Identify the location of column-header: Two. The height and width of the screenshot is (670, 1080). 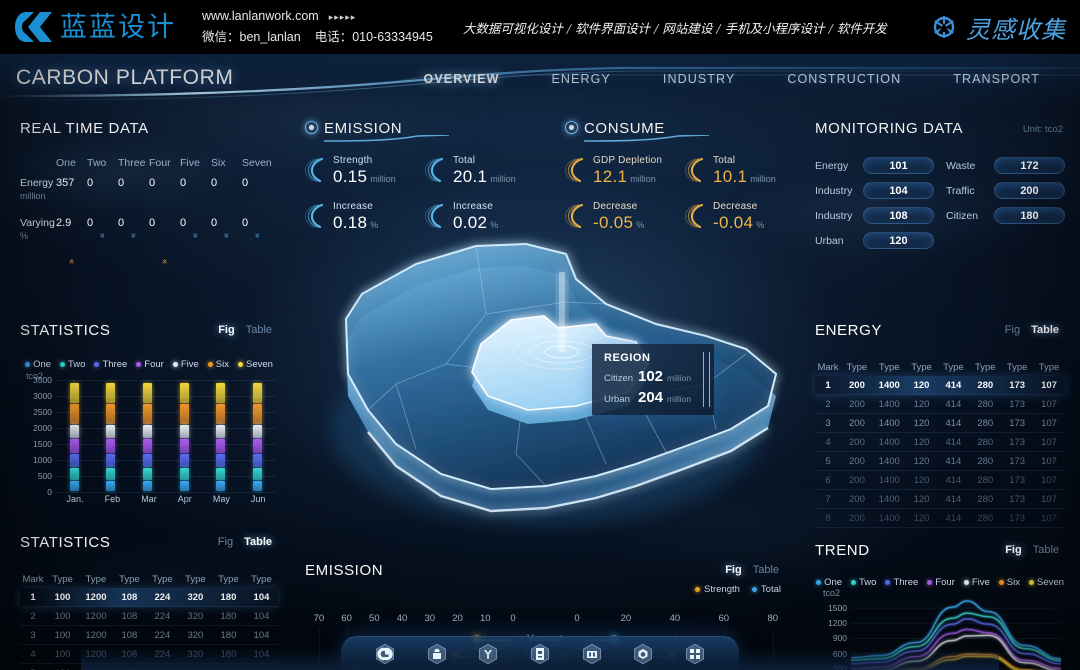
(97, 163).